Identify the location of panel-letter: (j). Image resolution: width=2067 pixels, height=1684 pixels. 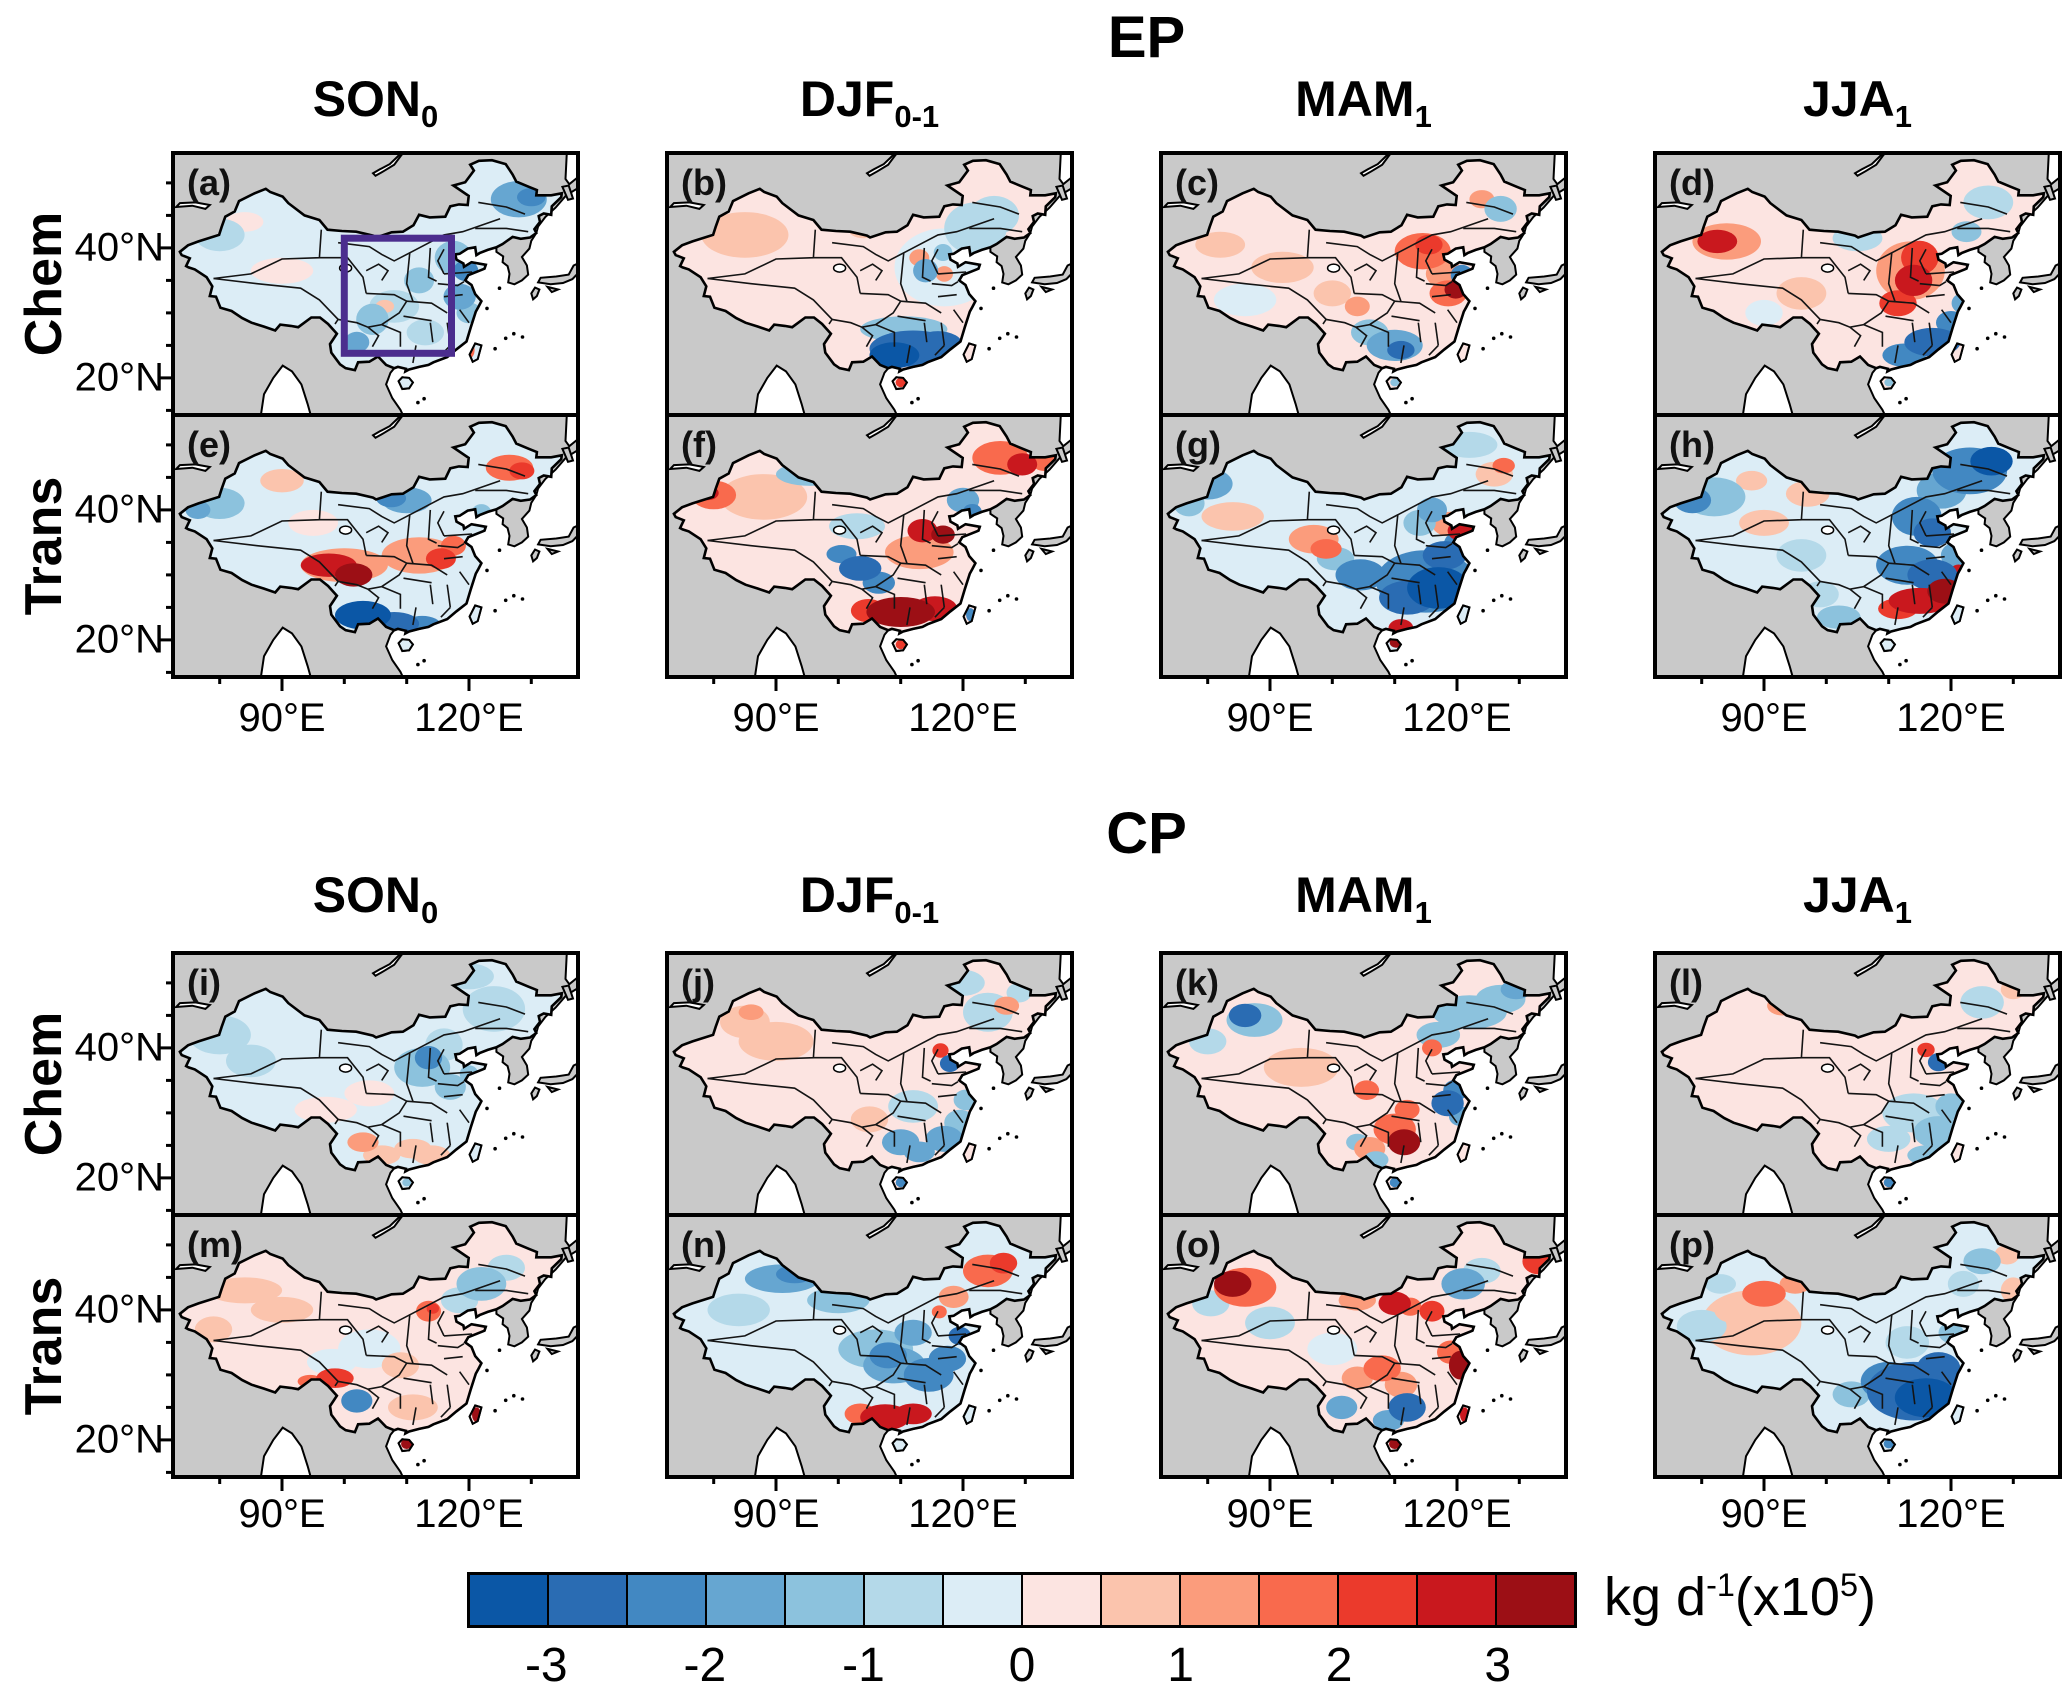
(698, 982).